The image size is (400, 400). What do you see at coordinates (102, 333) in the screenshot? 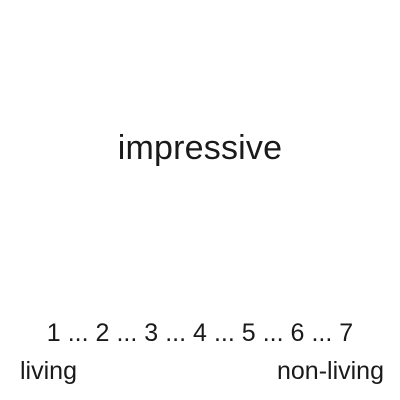
I see `scale-point-2: 2` at bounding box center [102, 333].